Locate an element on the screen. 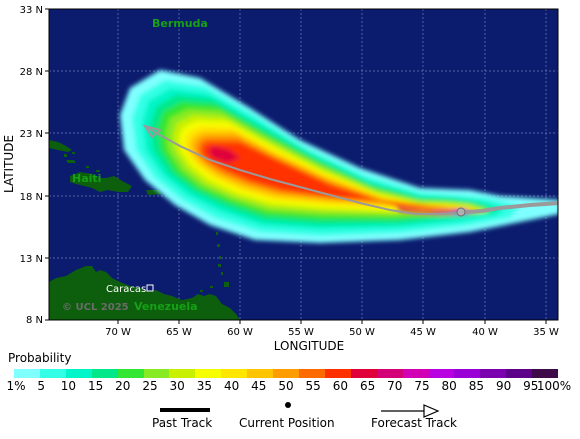 The image size is (580, 439). legend-tick-label: 15 is located at coordinates (95, 386).